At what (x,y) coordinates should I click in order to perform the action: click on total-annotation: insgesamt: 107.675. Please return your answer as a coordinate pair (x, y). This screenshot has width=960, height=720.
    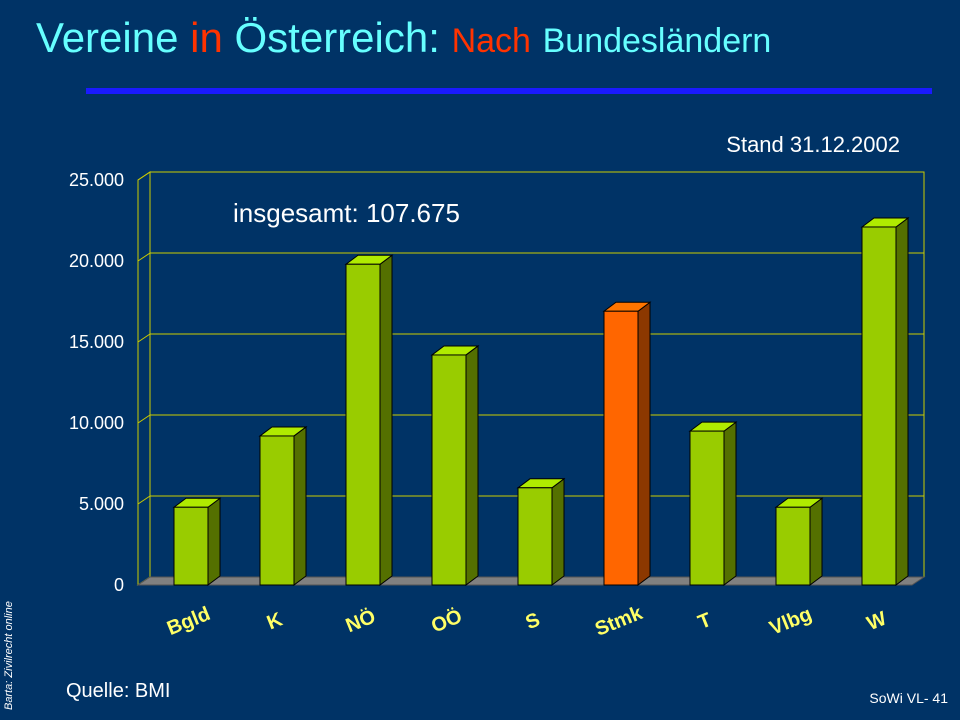
    Looking at the image, I should click on (346, 213).